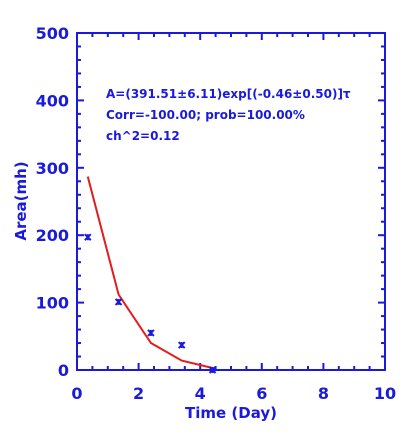  I want to click on y-tick-label: 500, so click(52, 33).